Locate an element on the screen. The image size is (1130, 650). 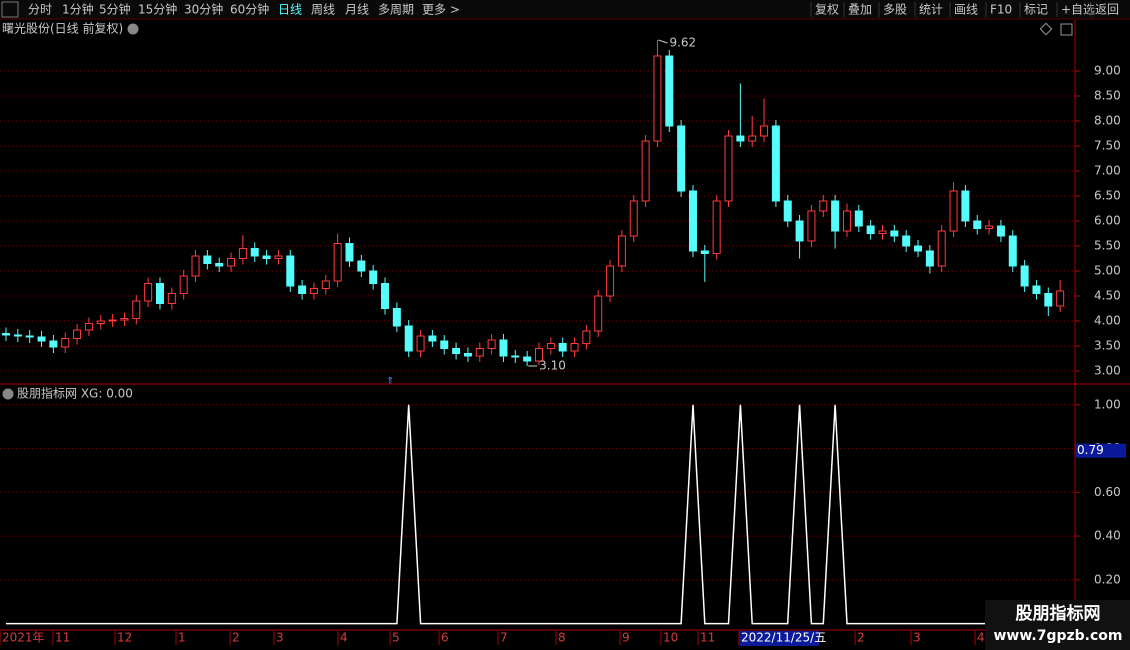
toolbar-tab: 5分钟 is located at coordinates (115, 9).